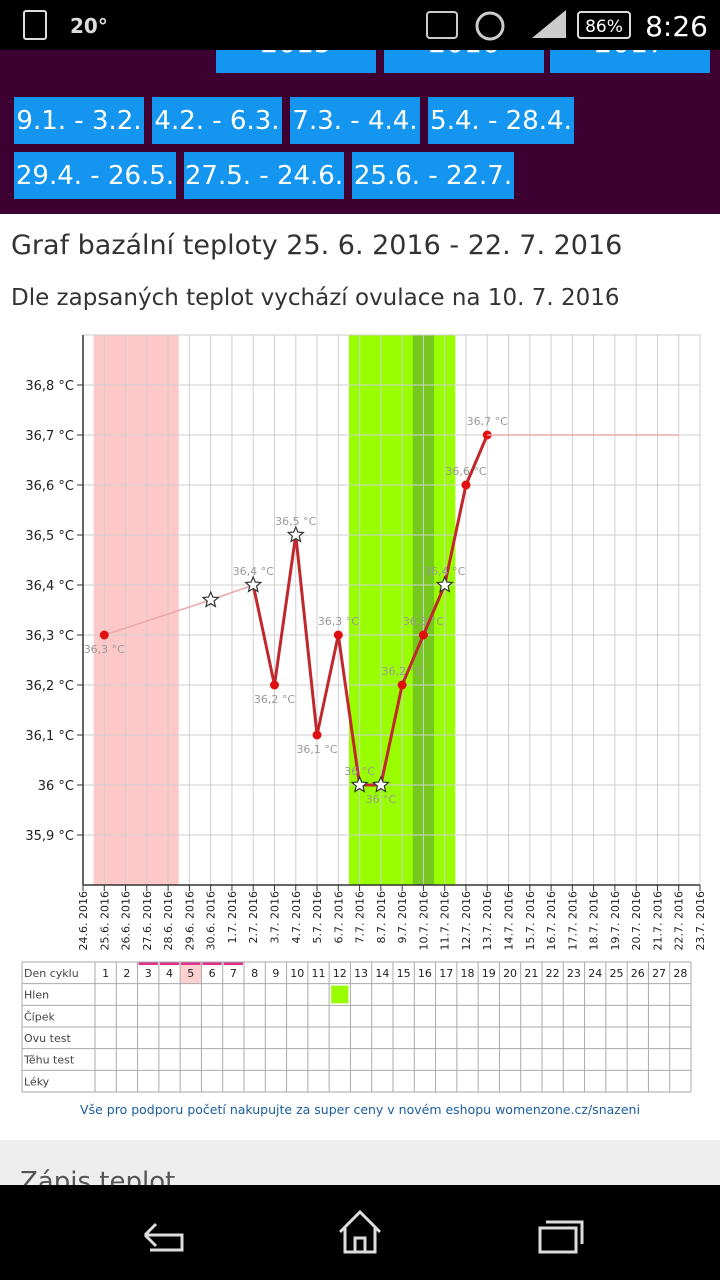  Describe the element at coordinates (212, 973) in the screenshot. I see `day-number: 6` at that location.